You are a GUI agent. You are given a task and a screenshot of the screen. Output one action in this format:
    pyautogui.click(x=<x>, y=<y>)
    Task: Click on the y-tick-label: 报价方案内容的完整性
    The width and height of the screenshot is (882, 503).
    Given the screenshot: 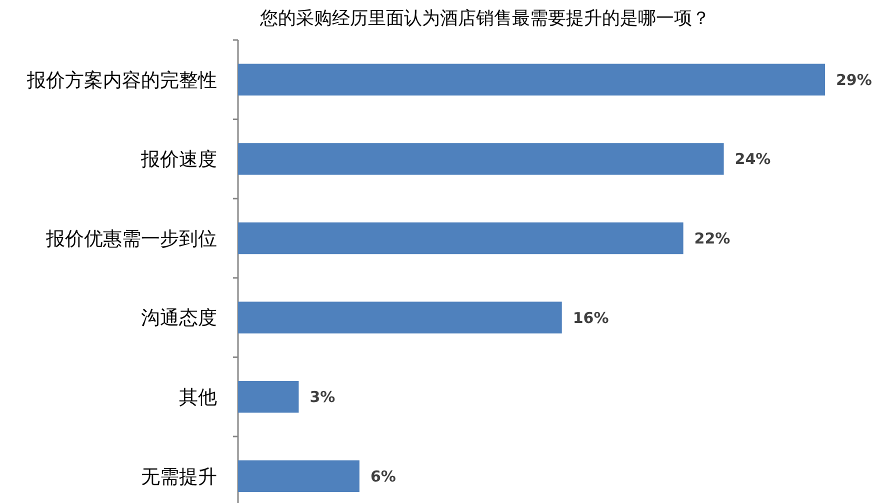 What is the action you would take?
    pyautogui.click(x=121, y=80)
    